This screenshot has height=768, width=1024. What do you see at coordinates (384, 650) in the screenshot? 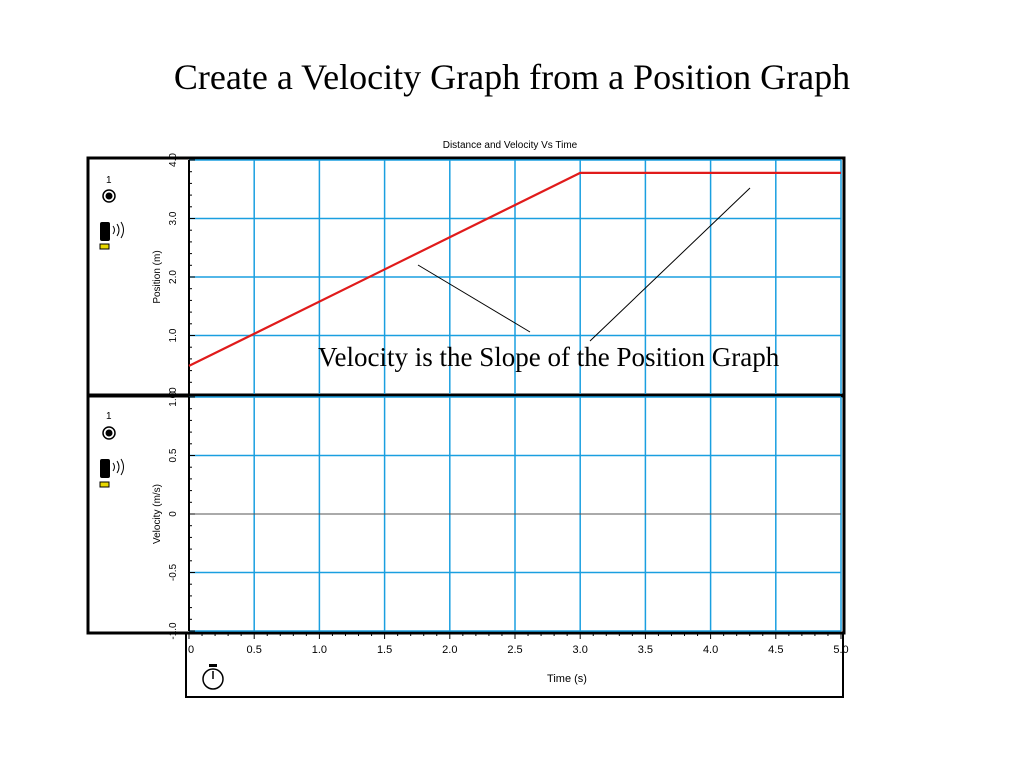
I see `time-tick-label: 1.5` at bounding box center [384, 650].